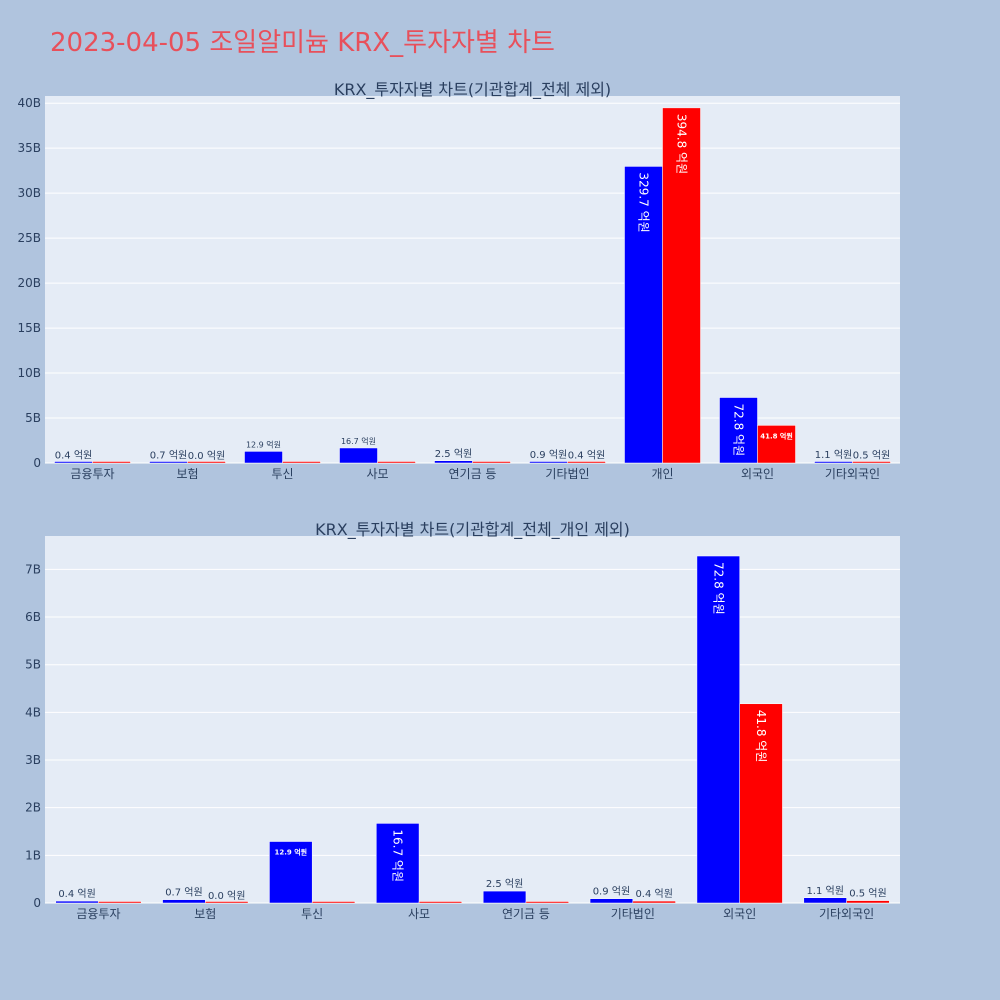 The width and height of the screenshot is (1000, 1000). What do you see at coordinates (472, 530) in the screenshot?
I see `chart-title: KRX_투자자별 차트(기관합계_전체_개인 제외)` at bounding box center [472, 530].